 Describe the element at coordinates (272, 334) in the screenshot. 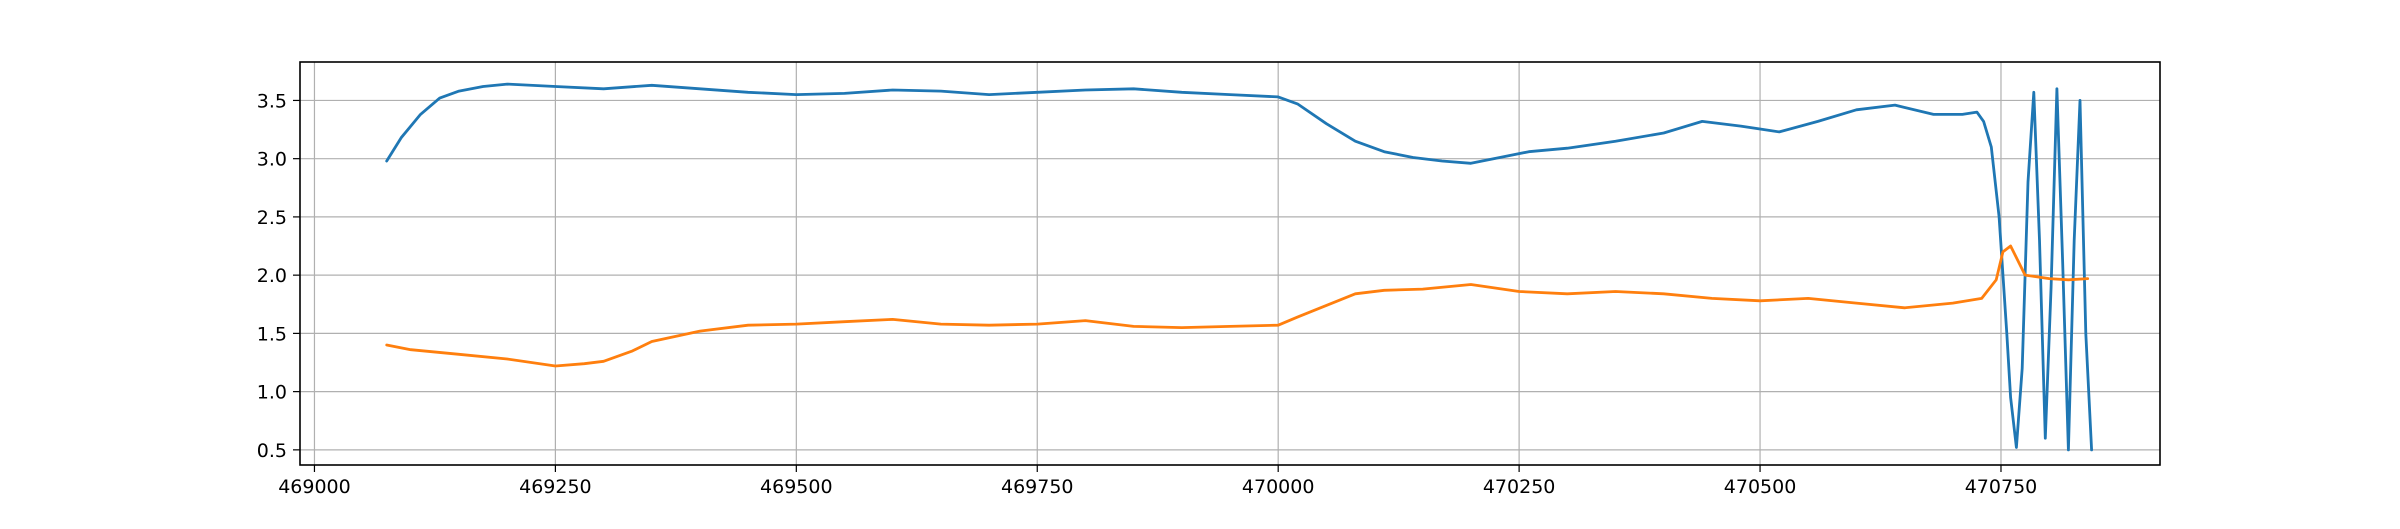

I see `y-tick-label: 1.5` at that location.